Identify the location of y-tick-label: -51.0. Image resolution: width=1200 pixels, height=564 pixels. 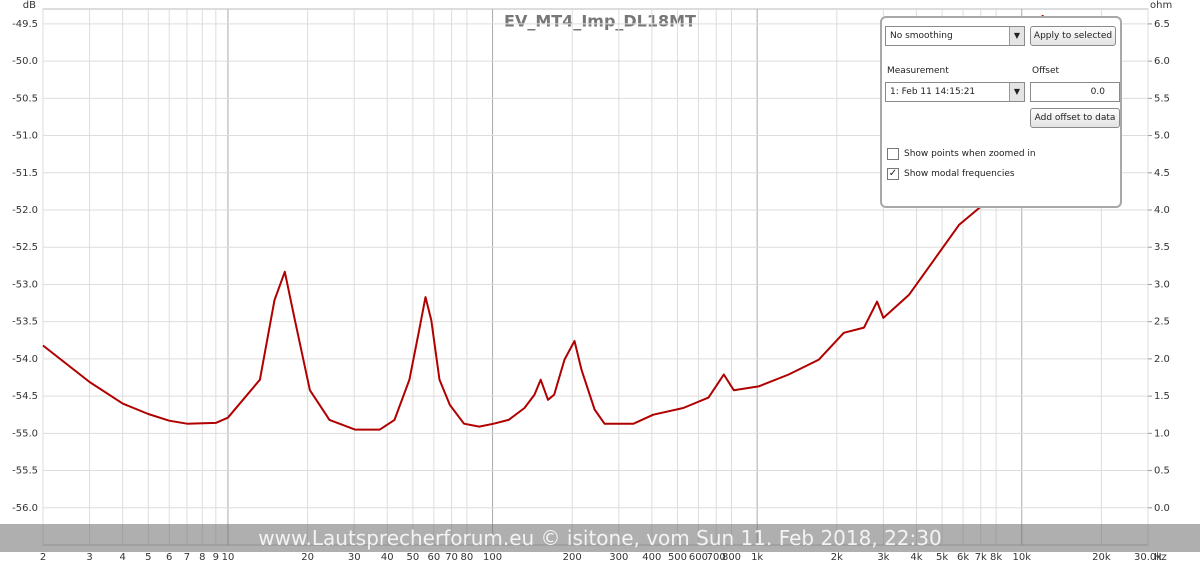
(25, 136).